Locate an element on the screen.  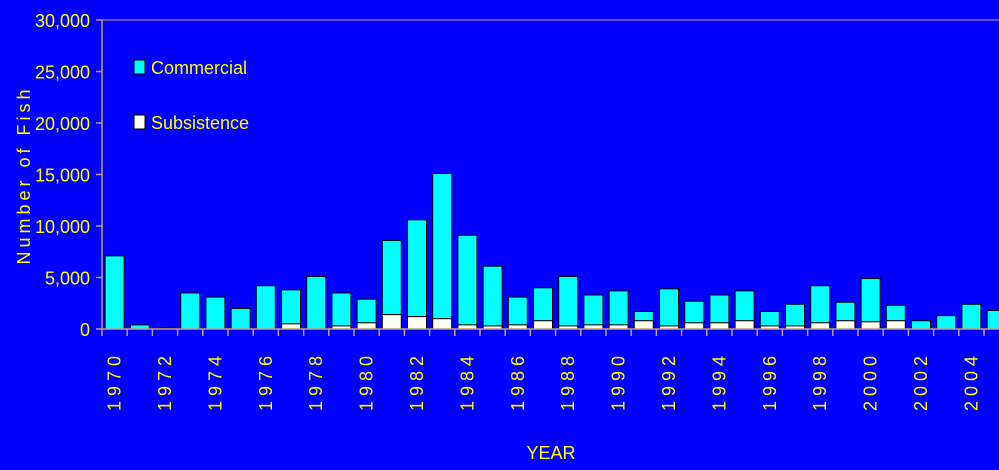
bar-subsistence-1995 is located at coordinates (744, 325).